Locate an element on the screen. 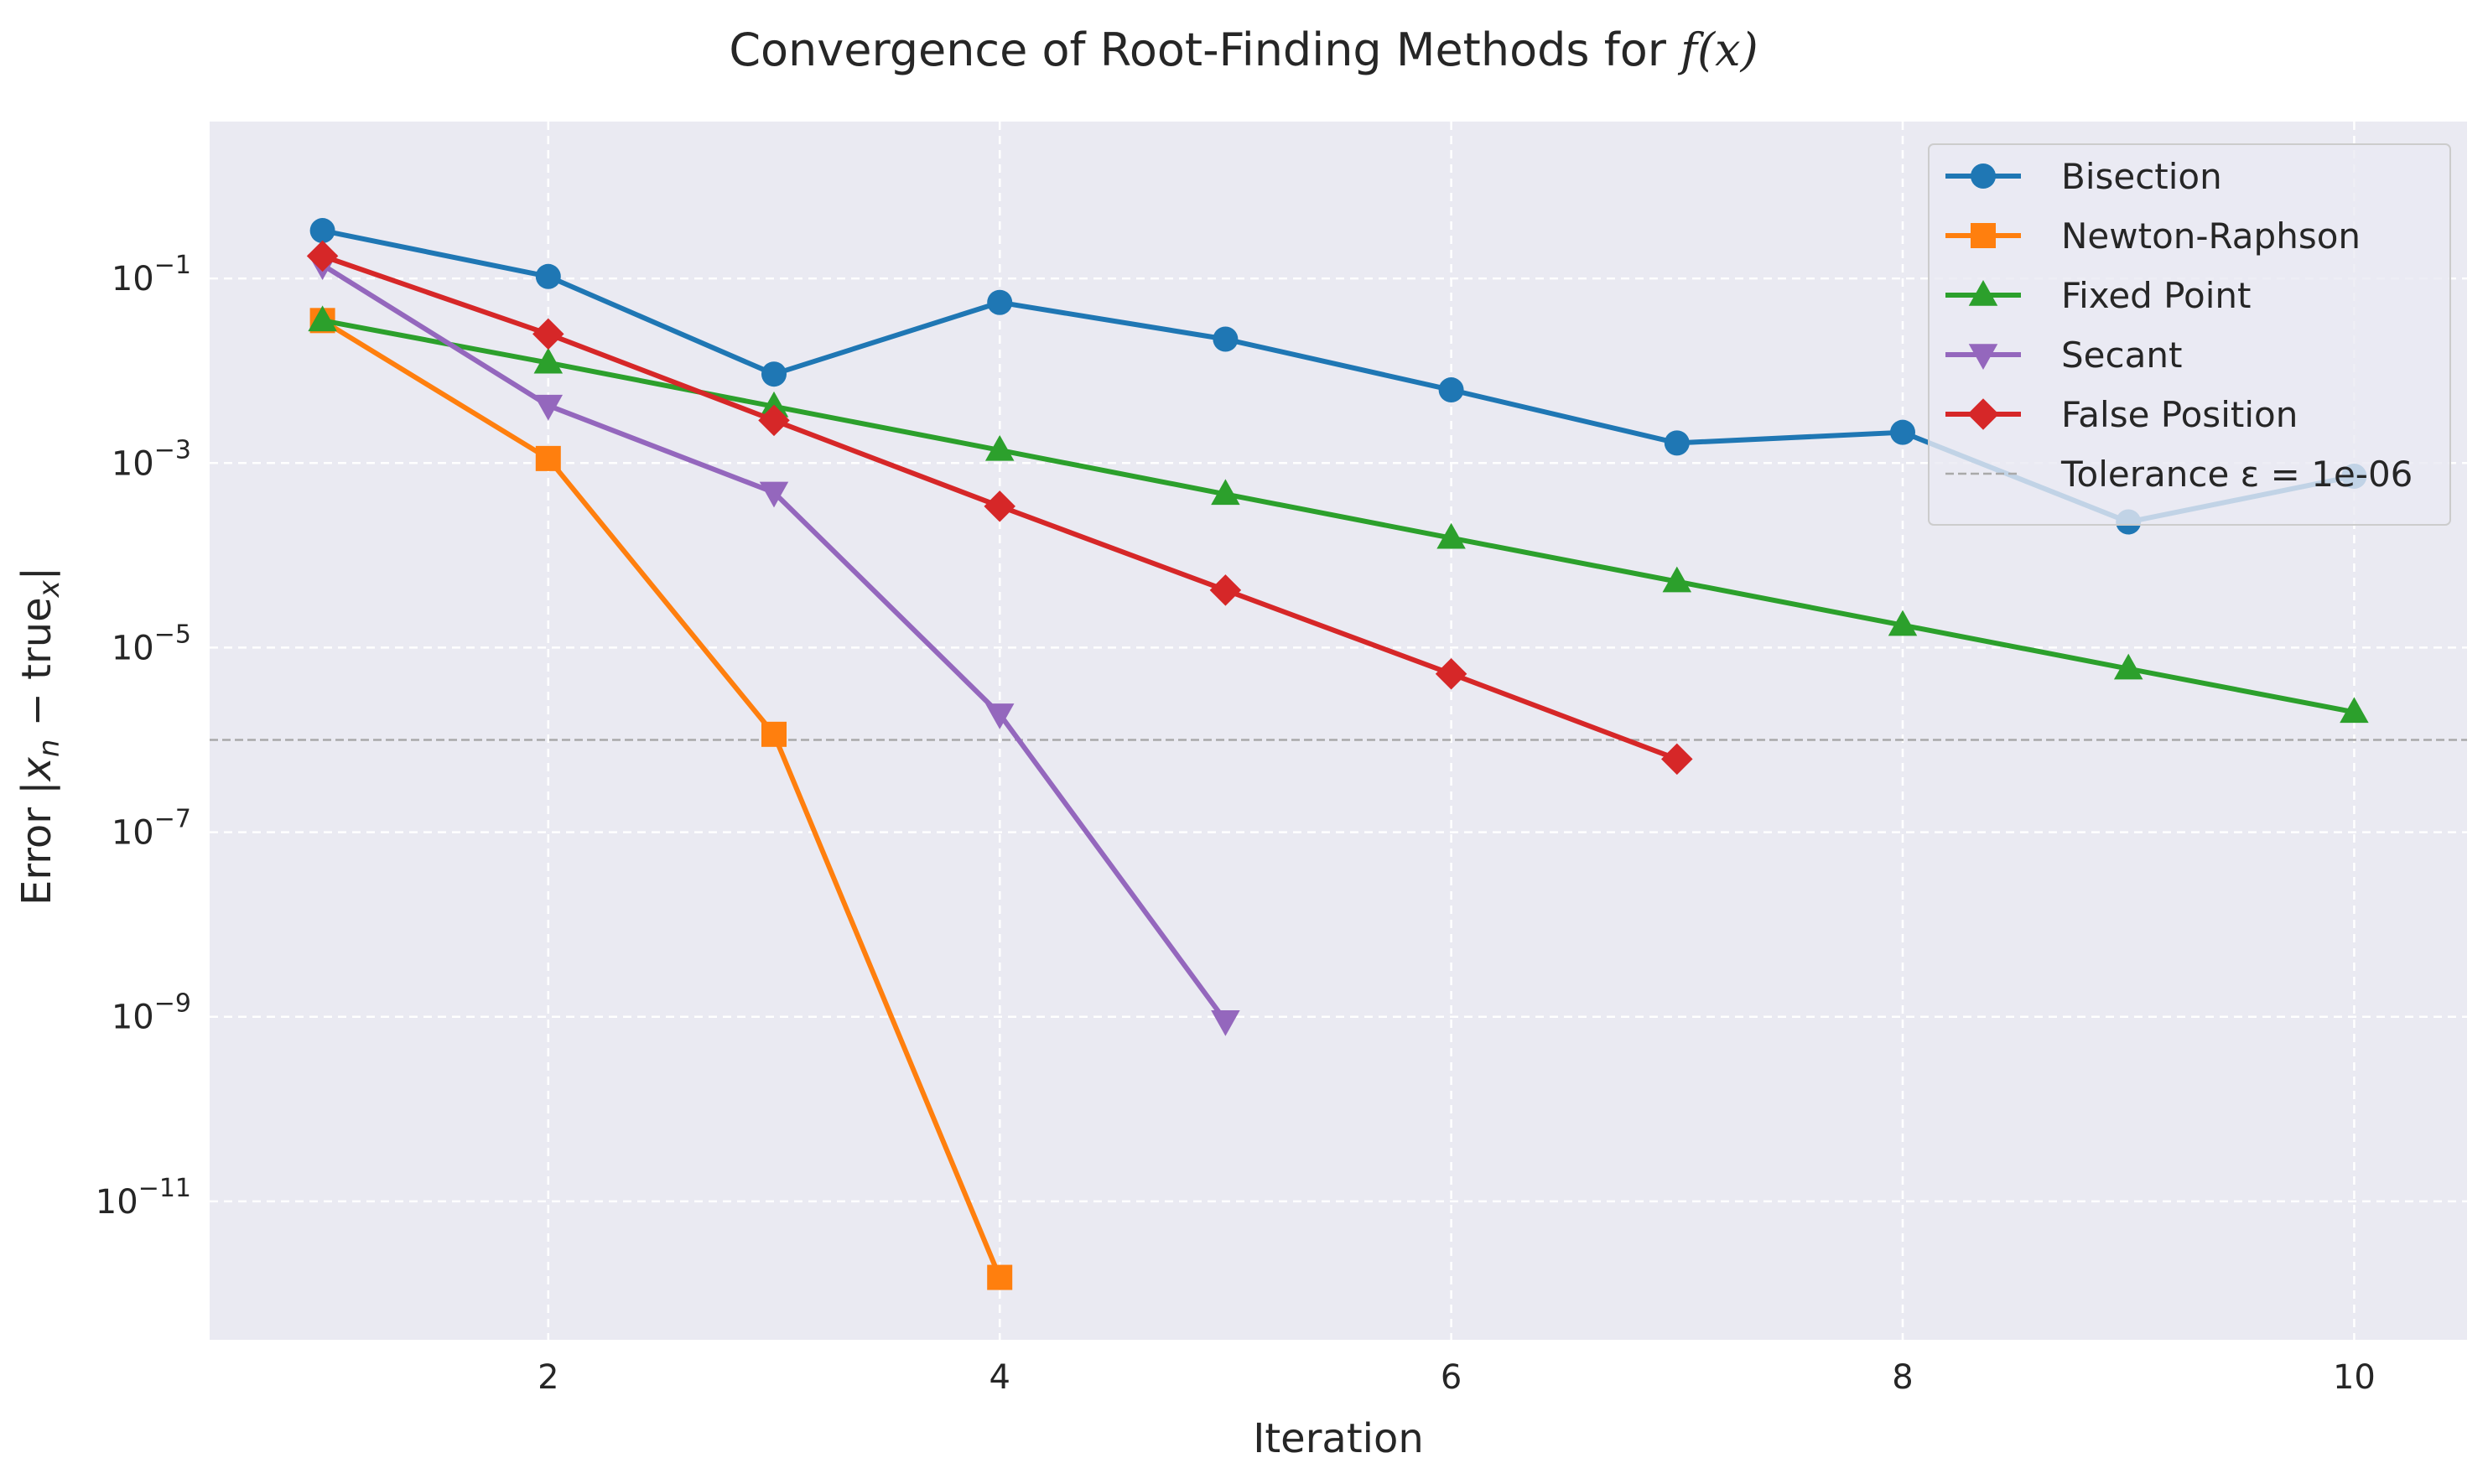 Image resolution: width=2488 pixels, height=1484 pixels. x-tick-label: 2 is located at coordinates (548, 1377).